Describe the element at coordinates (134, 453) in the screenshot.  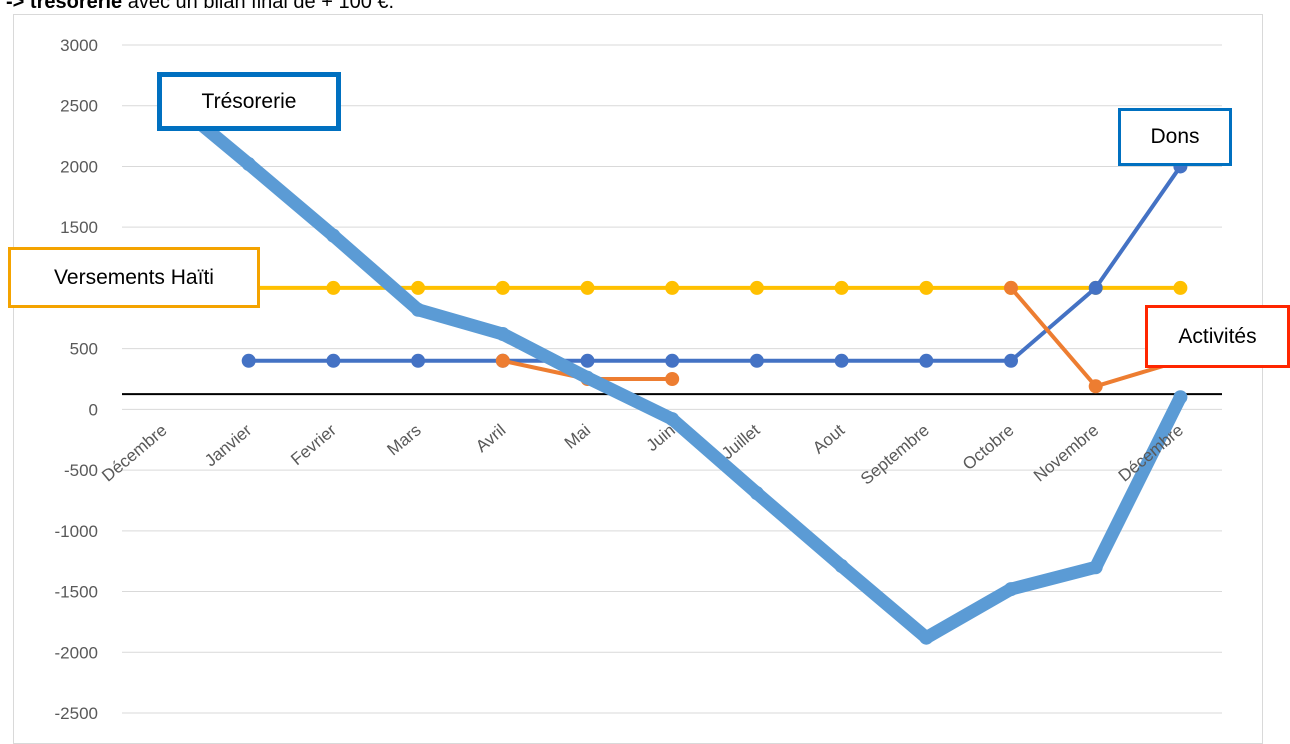
I see `x-category-label-0: Décembre` at that location.